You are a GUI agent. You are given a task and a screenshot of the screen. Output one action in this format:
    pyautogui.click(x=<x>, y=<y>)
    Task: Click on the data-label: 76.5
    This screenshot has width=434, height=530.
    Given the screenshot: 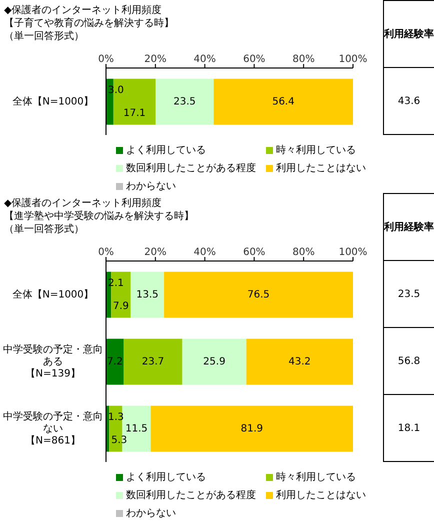 What is the action you would take?
    pyautogui.click(x=258, y=294)
    